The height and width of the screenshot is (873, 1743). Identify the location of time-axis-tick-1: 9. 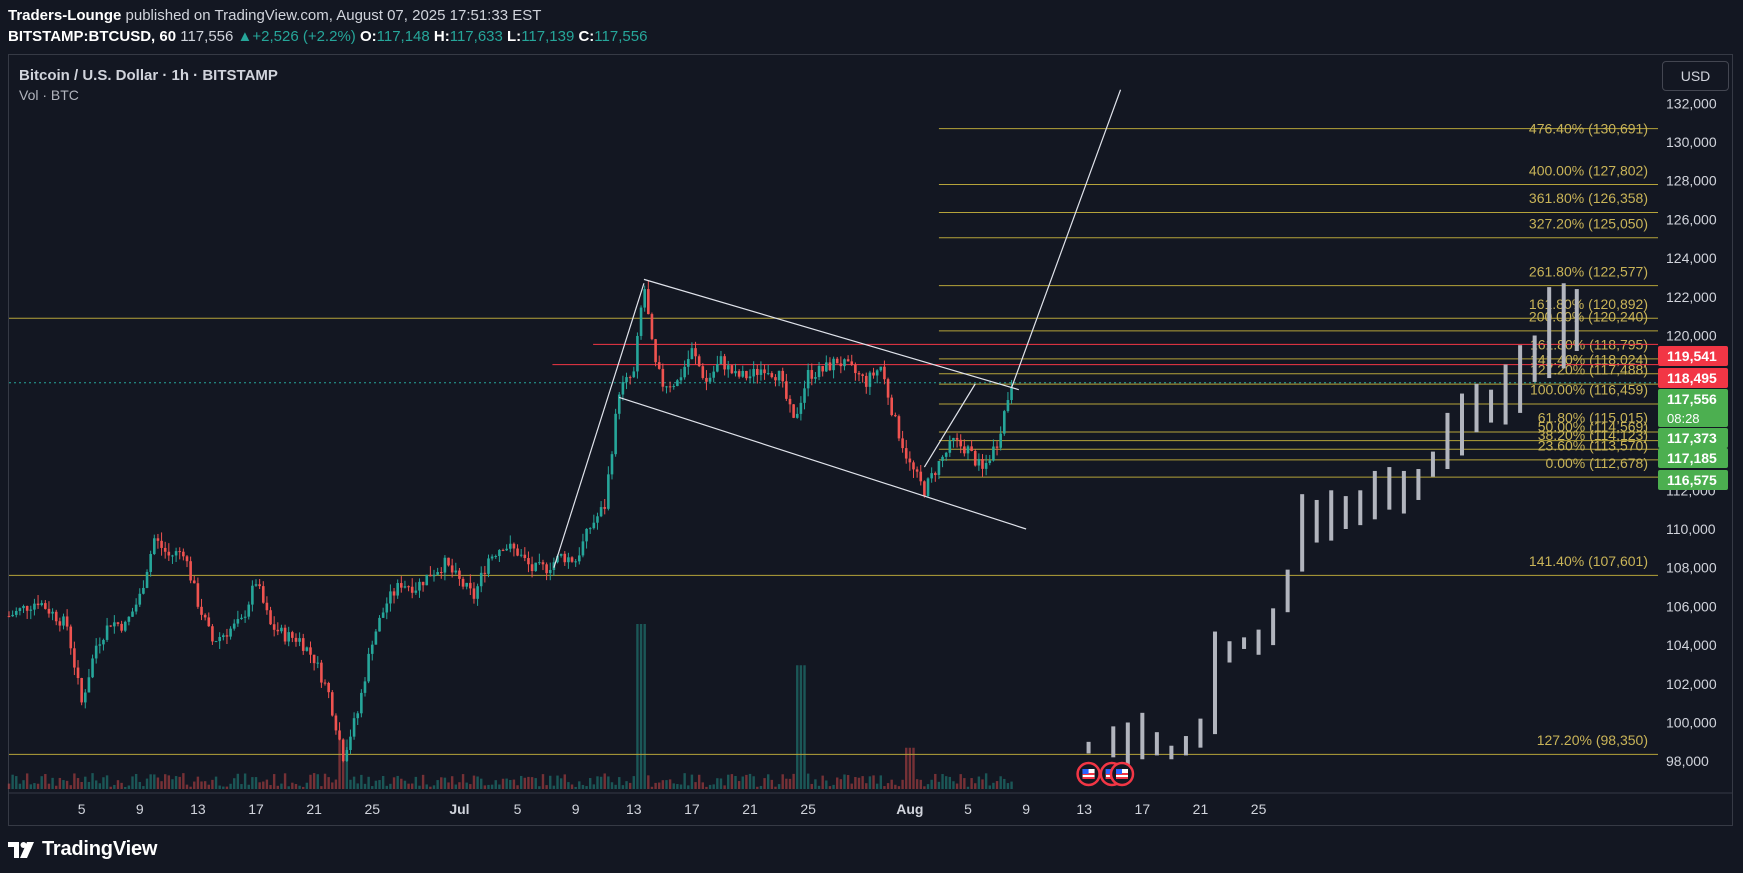
(140, 809).